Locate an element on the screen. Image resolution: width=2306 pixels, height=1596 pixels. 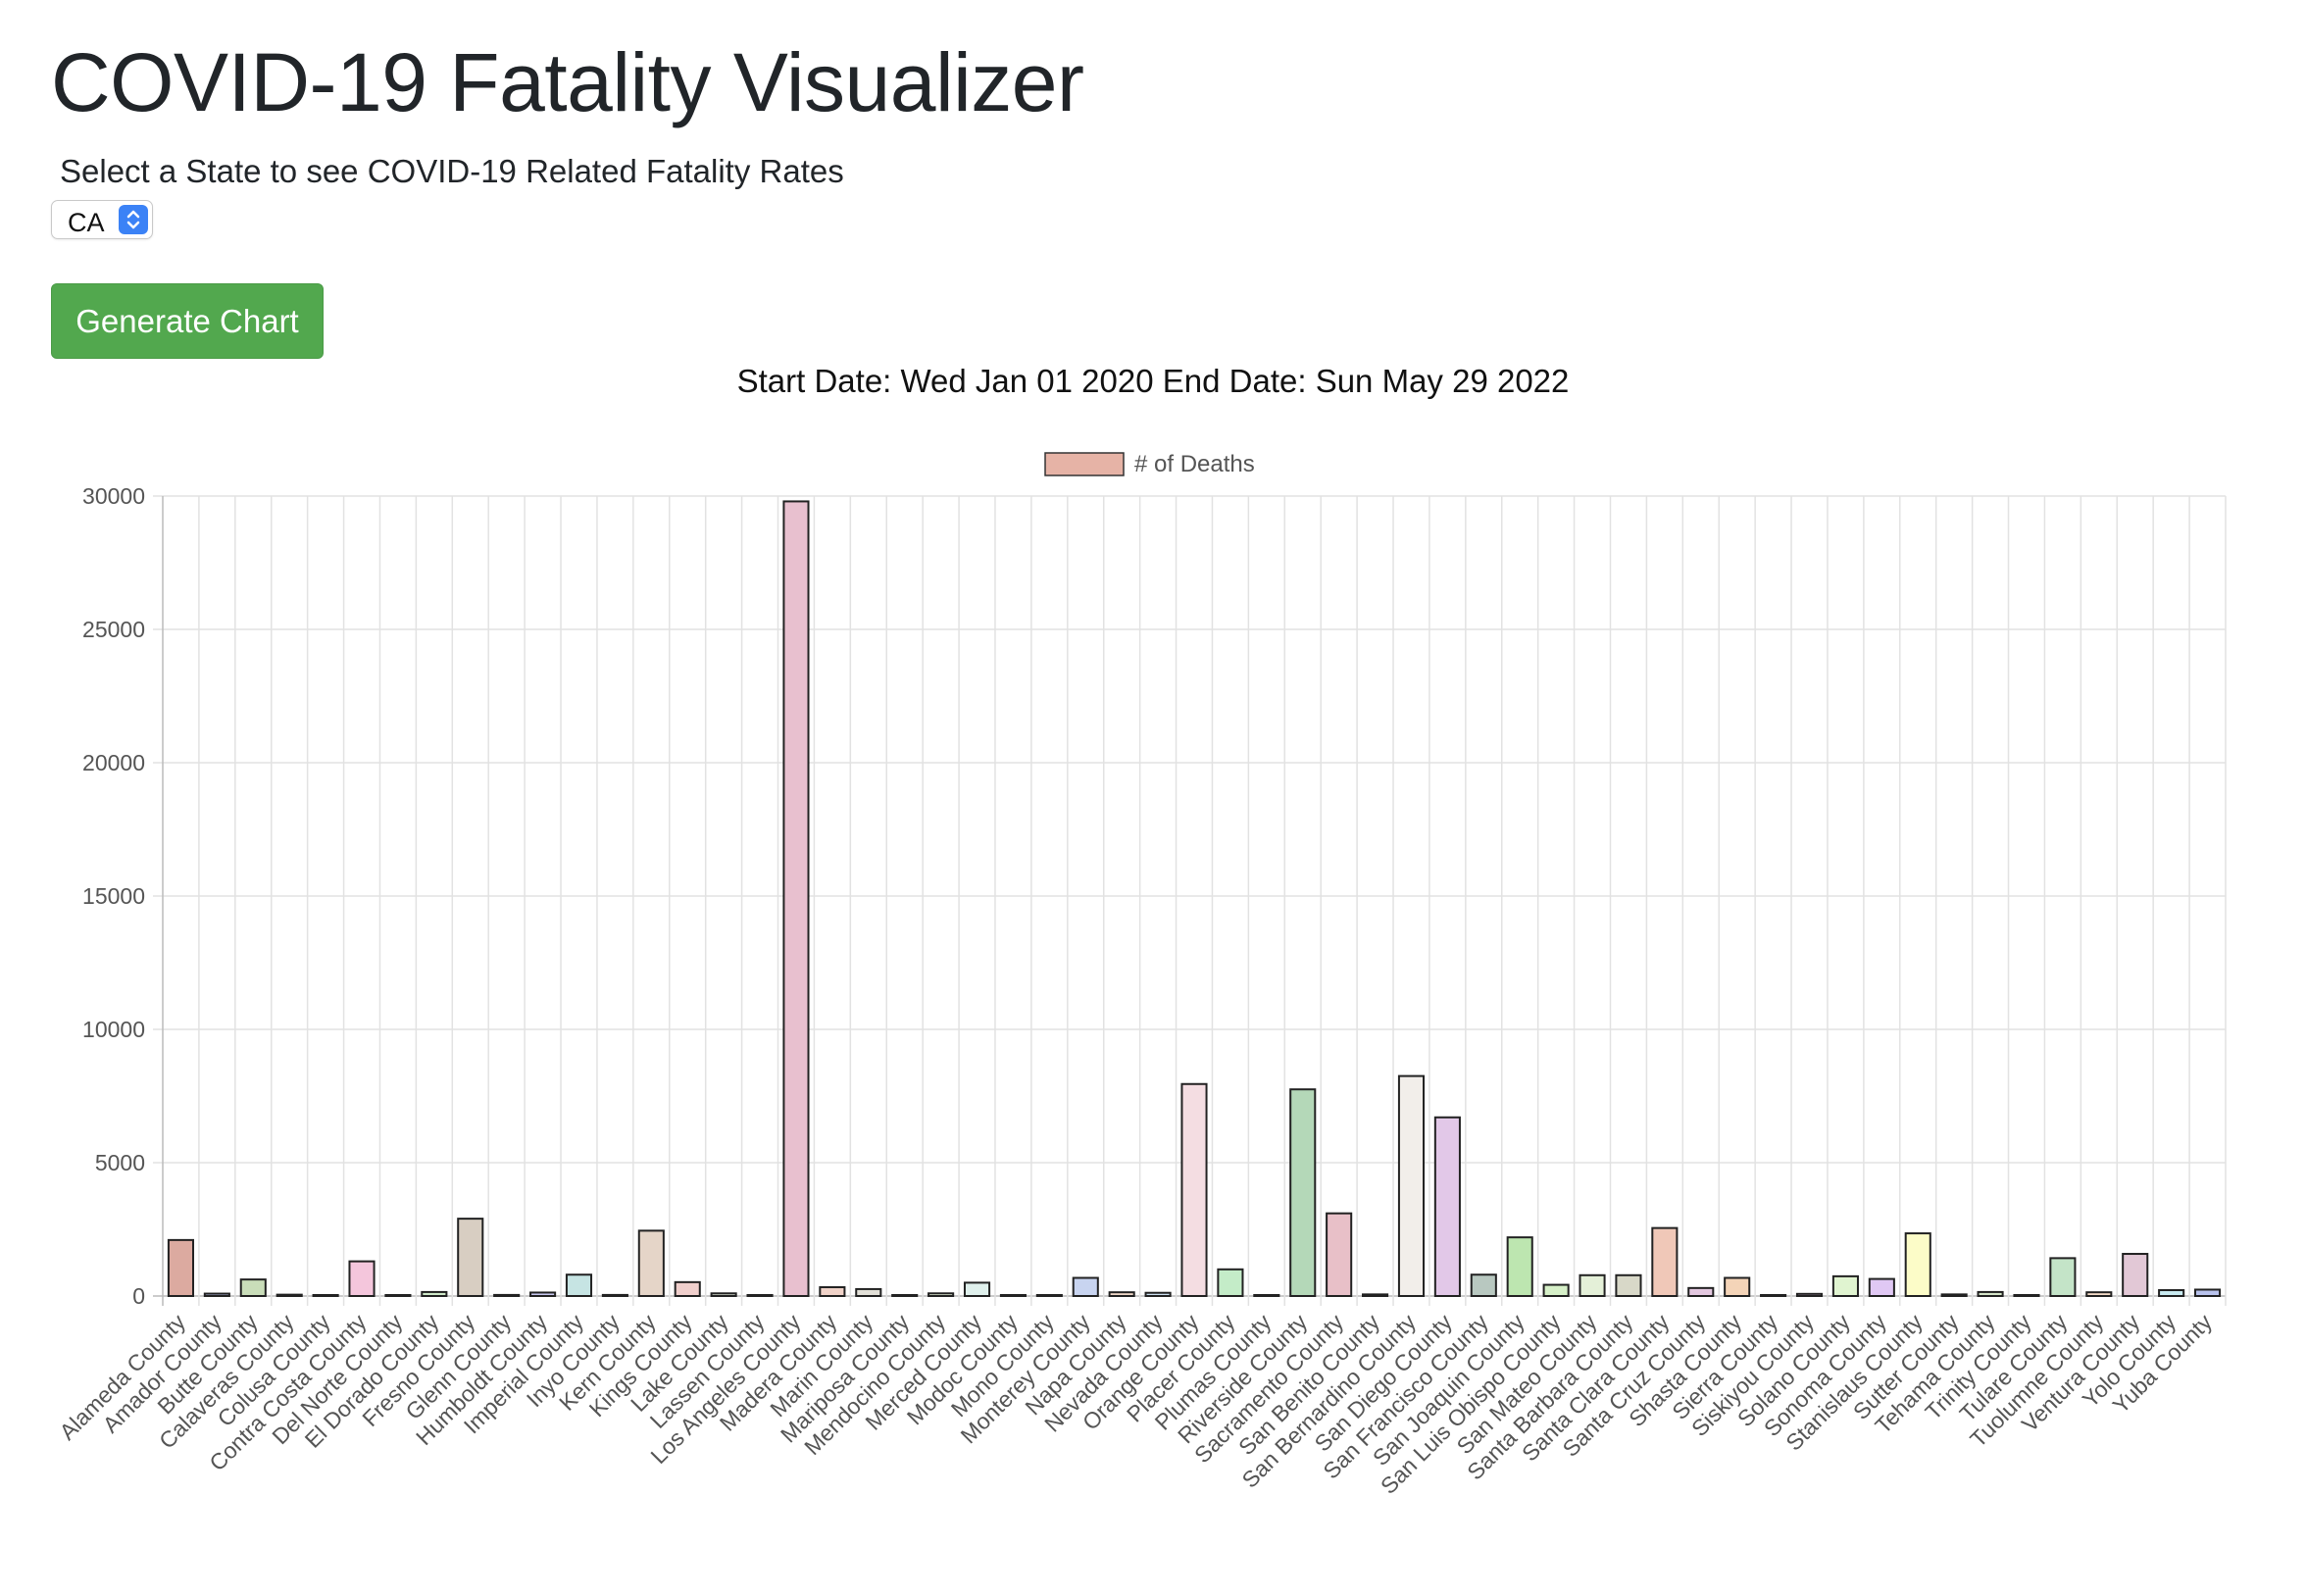
state-select: CA is located at coordinates (102, 219).